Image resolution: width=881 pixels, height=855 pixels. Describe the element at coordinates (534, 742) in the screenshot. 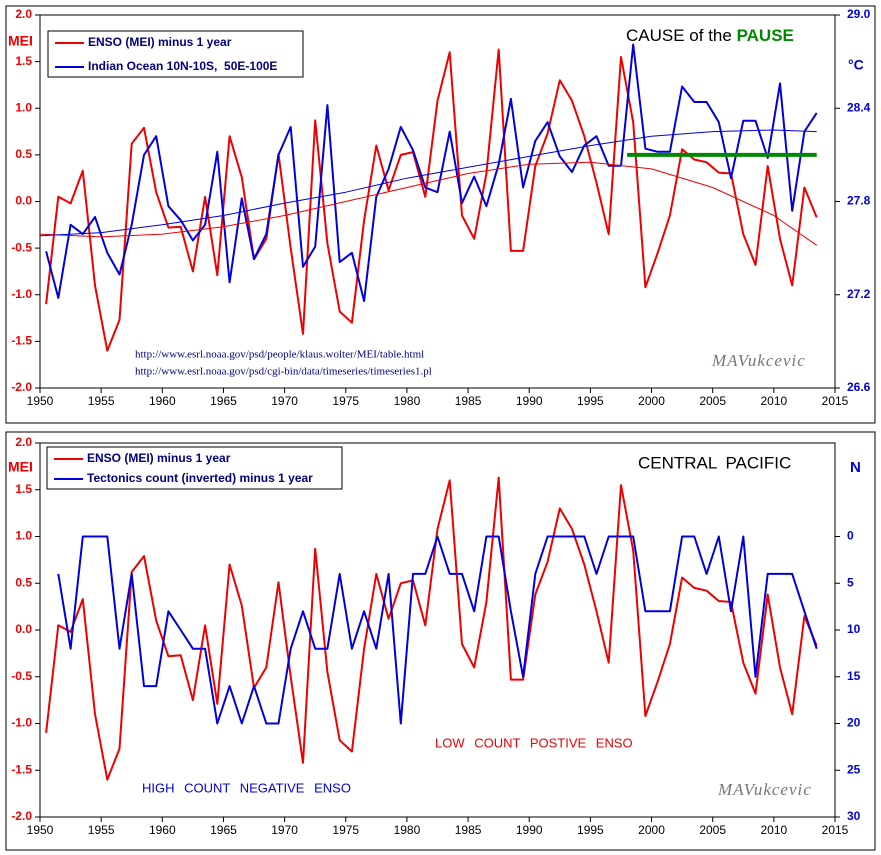

I see `annotation: LOW COUNT POSTIVE ENSO` at that location.